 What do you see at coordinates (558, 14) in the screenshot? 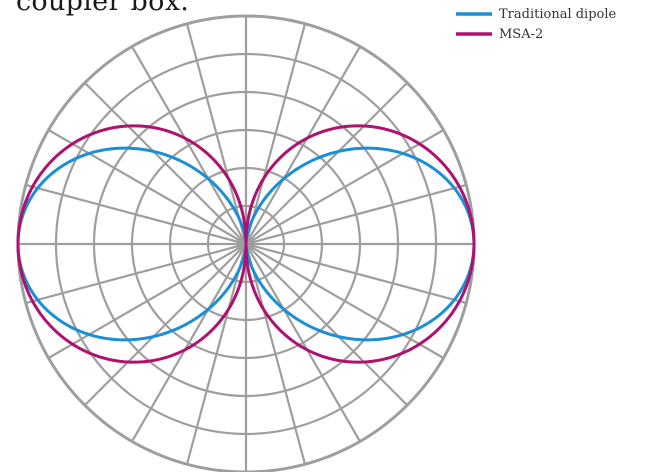
I see `legend-label-traditional-dipole: Traditional dipole` at bounding box center [558, 14].